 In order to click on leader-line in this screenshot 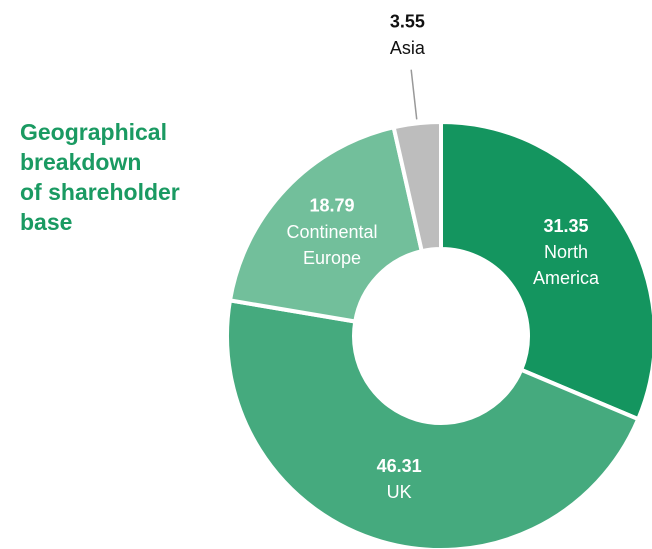, I will do `click(414, 94)`.